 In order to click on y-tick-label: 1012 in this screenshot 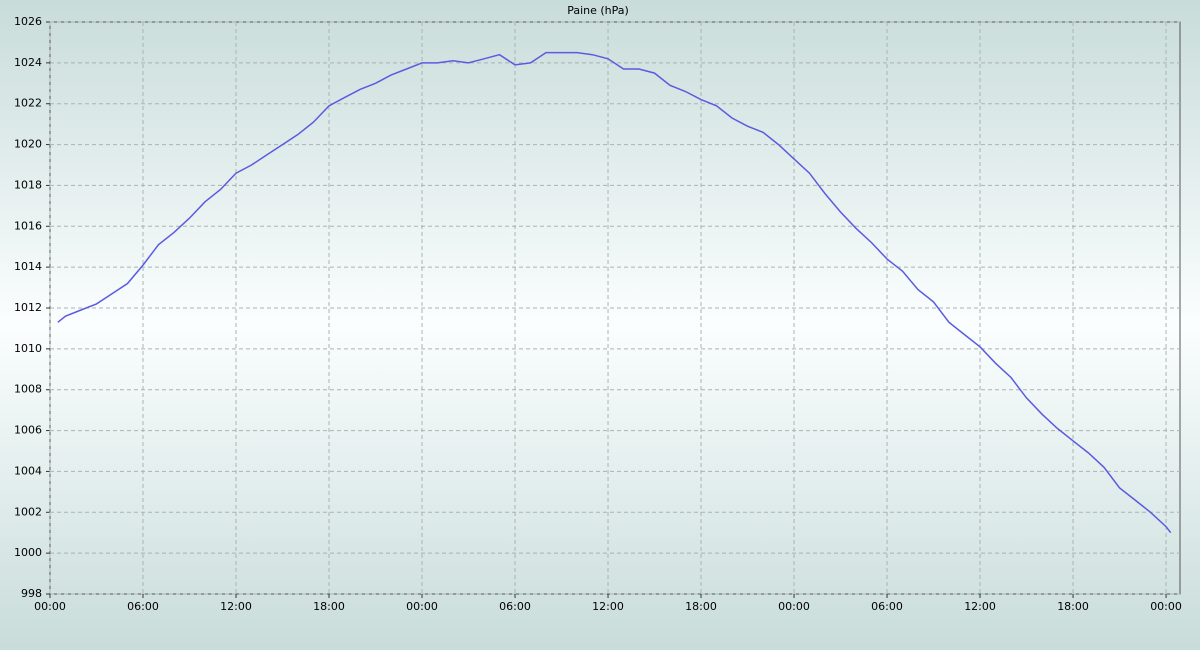, I will do `click(28, 307)`.